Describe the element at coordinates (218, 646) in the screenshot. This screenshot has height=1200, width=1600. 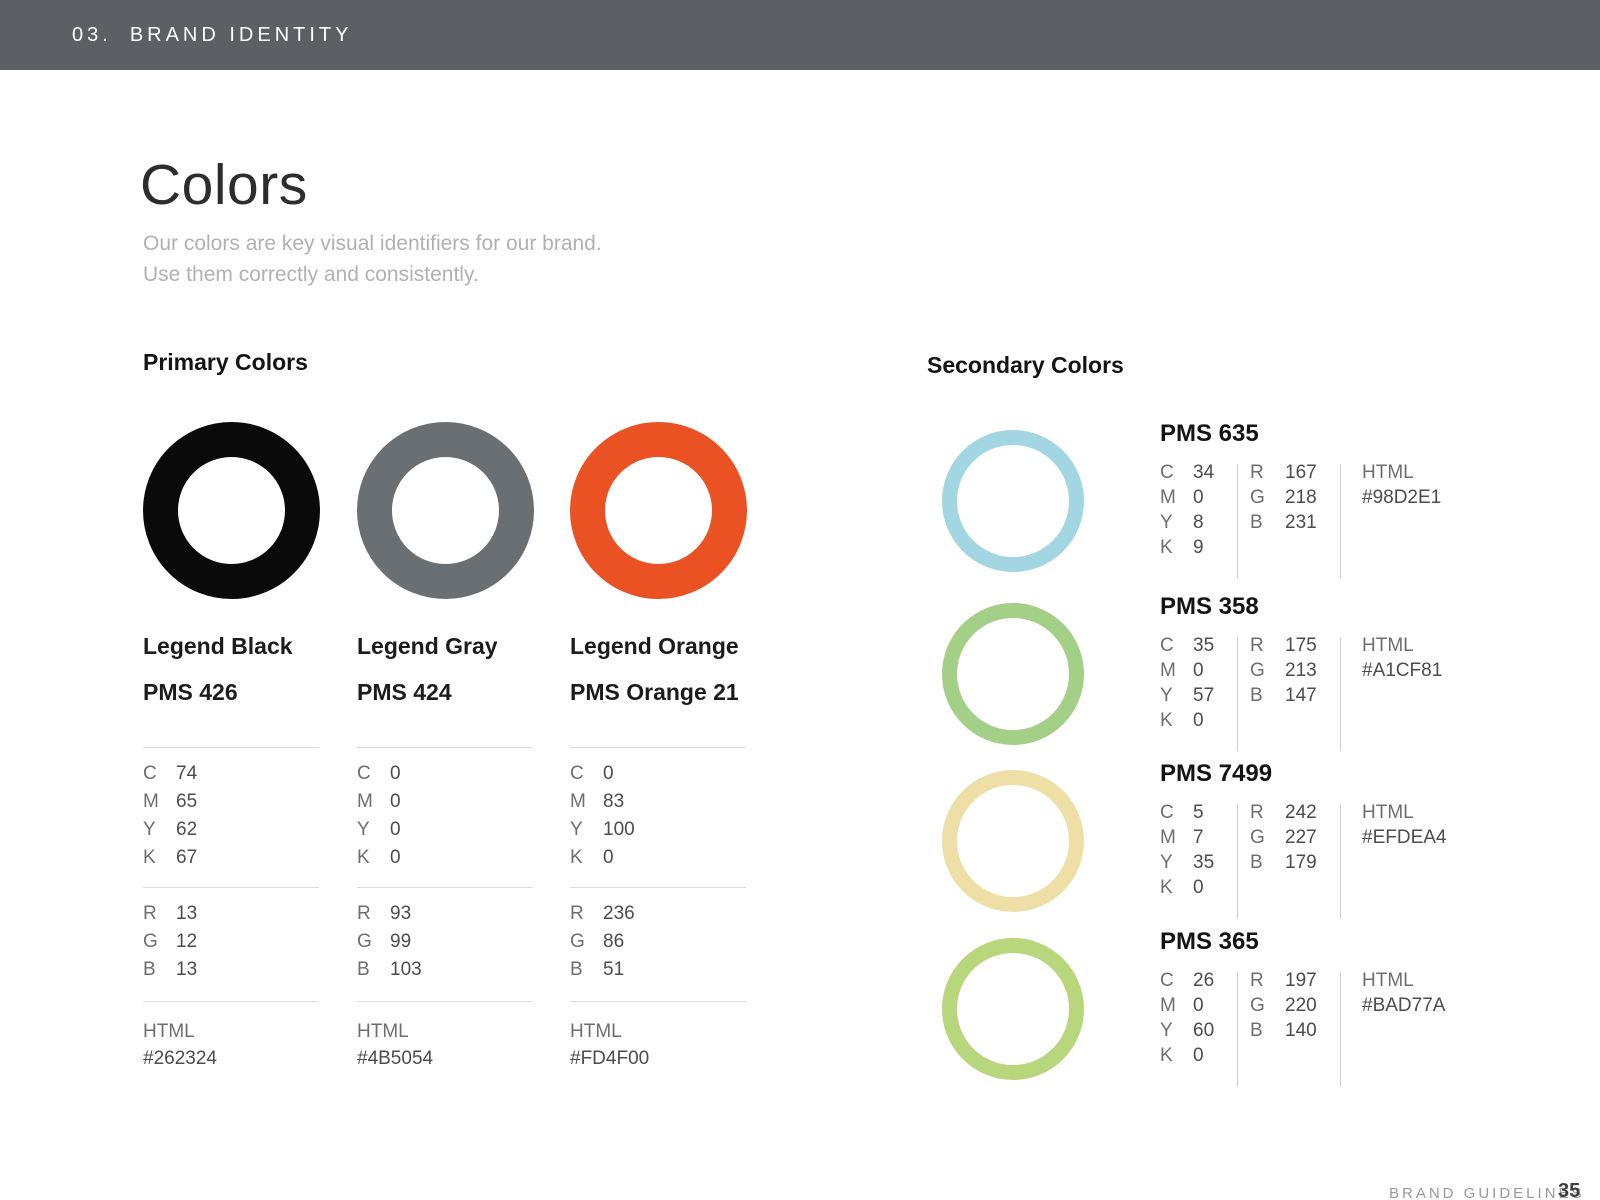
I see `color-name: Legend Black` at that location.